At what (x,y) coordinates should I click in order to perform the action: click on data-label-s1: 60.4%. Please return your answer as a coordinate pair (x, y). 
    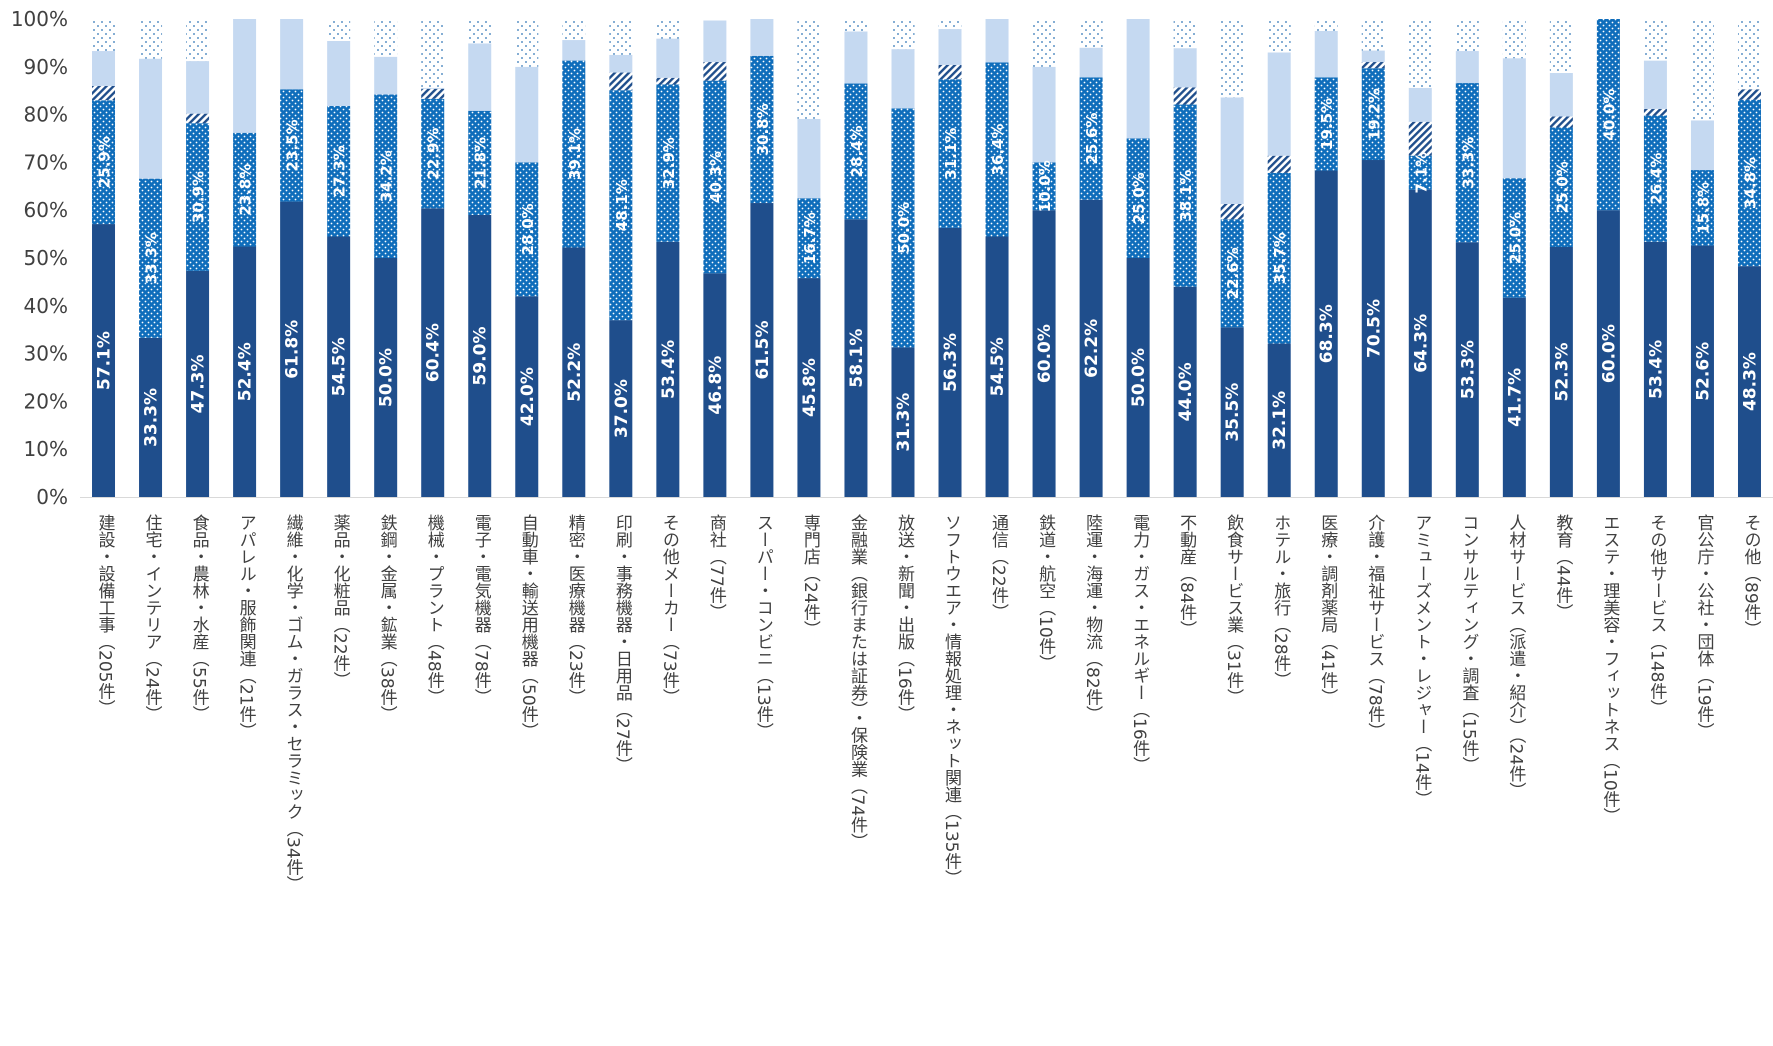
    Looking at the image, I should click on (434, 352).